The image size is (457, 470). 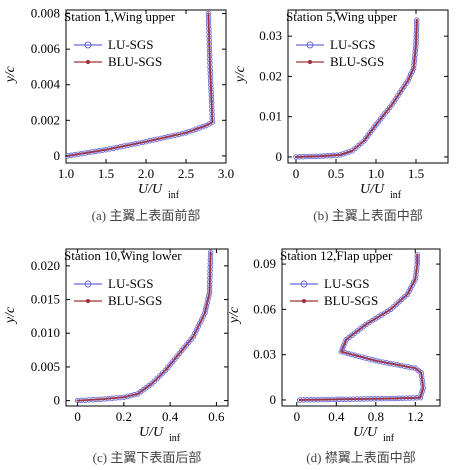 What do you see at coordinates (45, 332) in the screenshot?
I see `y-tick-label: 0.010` at bounding box center [45, 332].